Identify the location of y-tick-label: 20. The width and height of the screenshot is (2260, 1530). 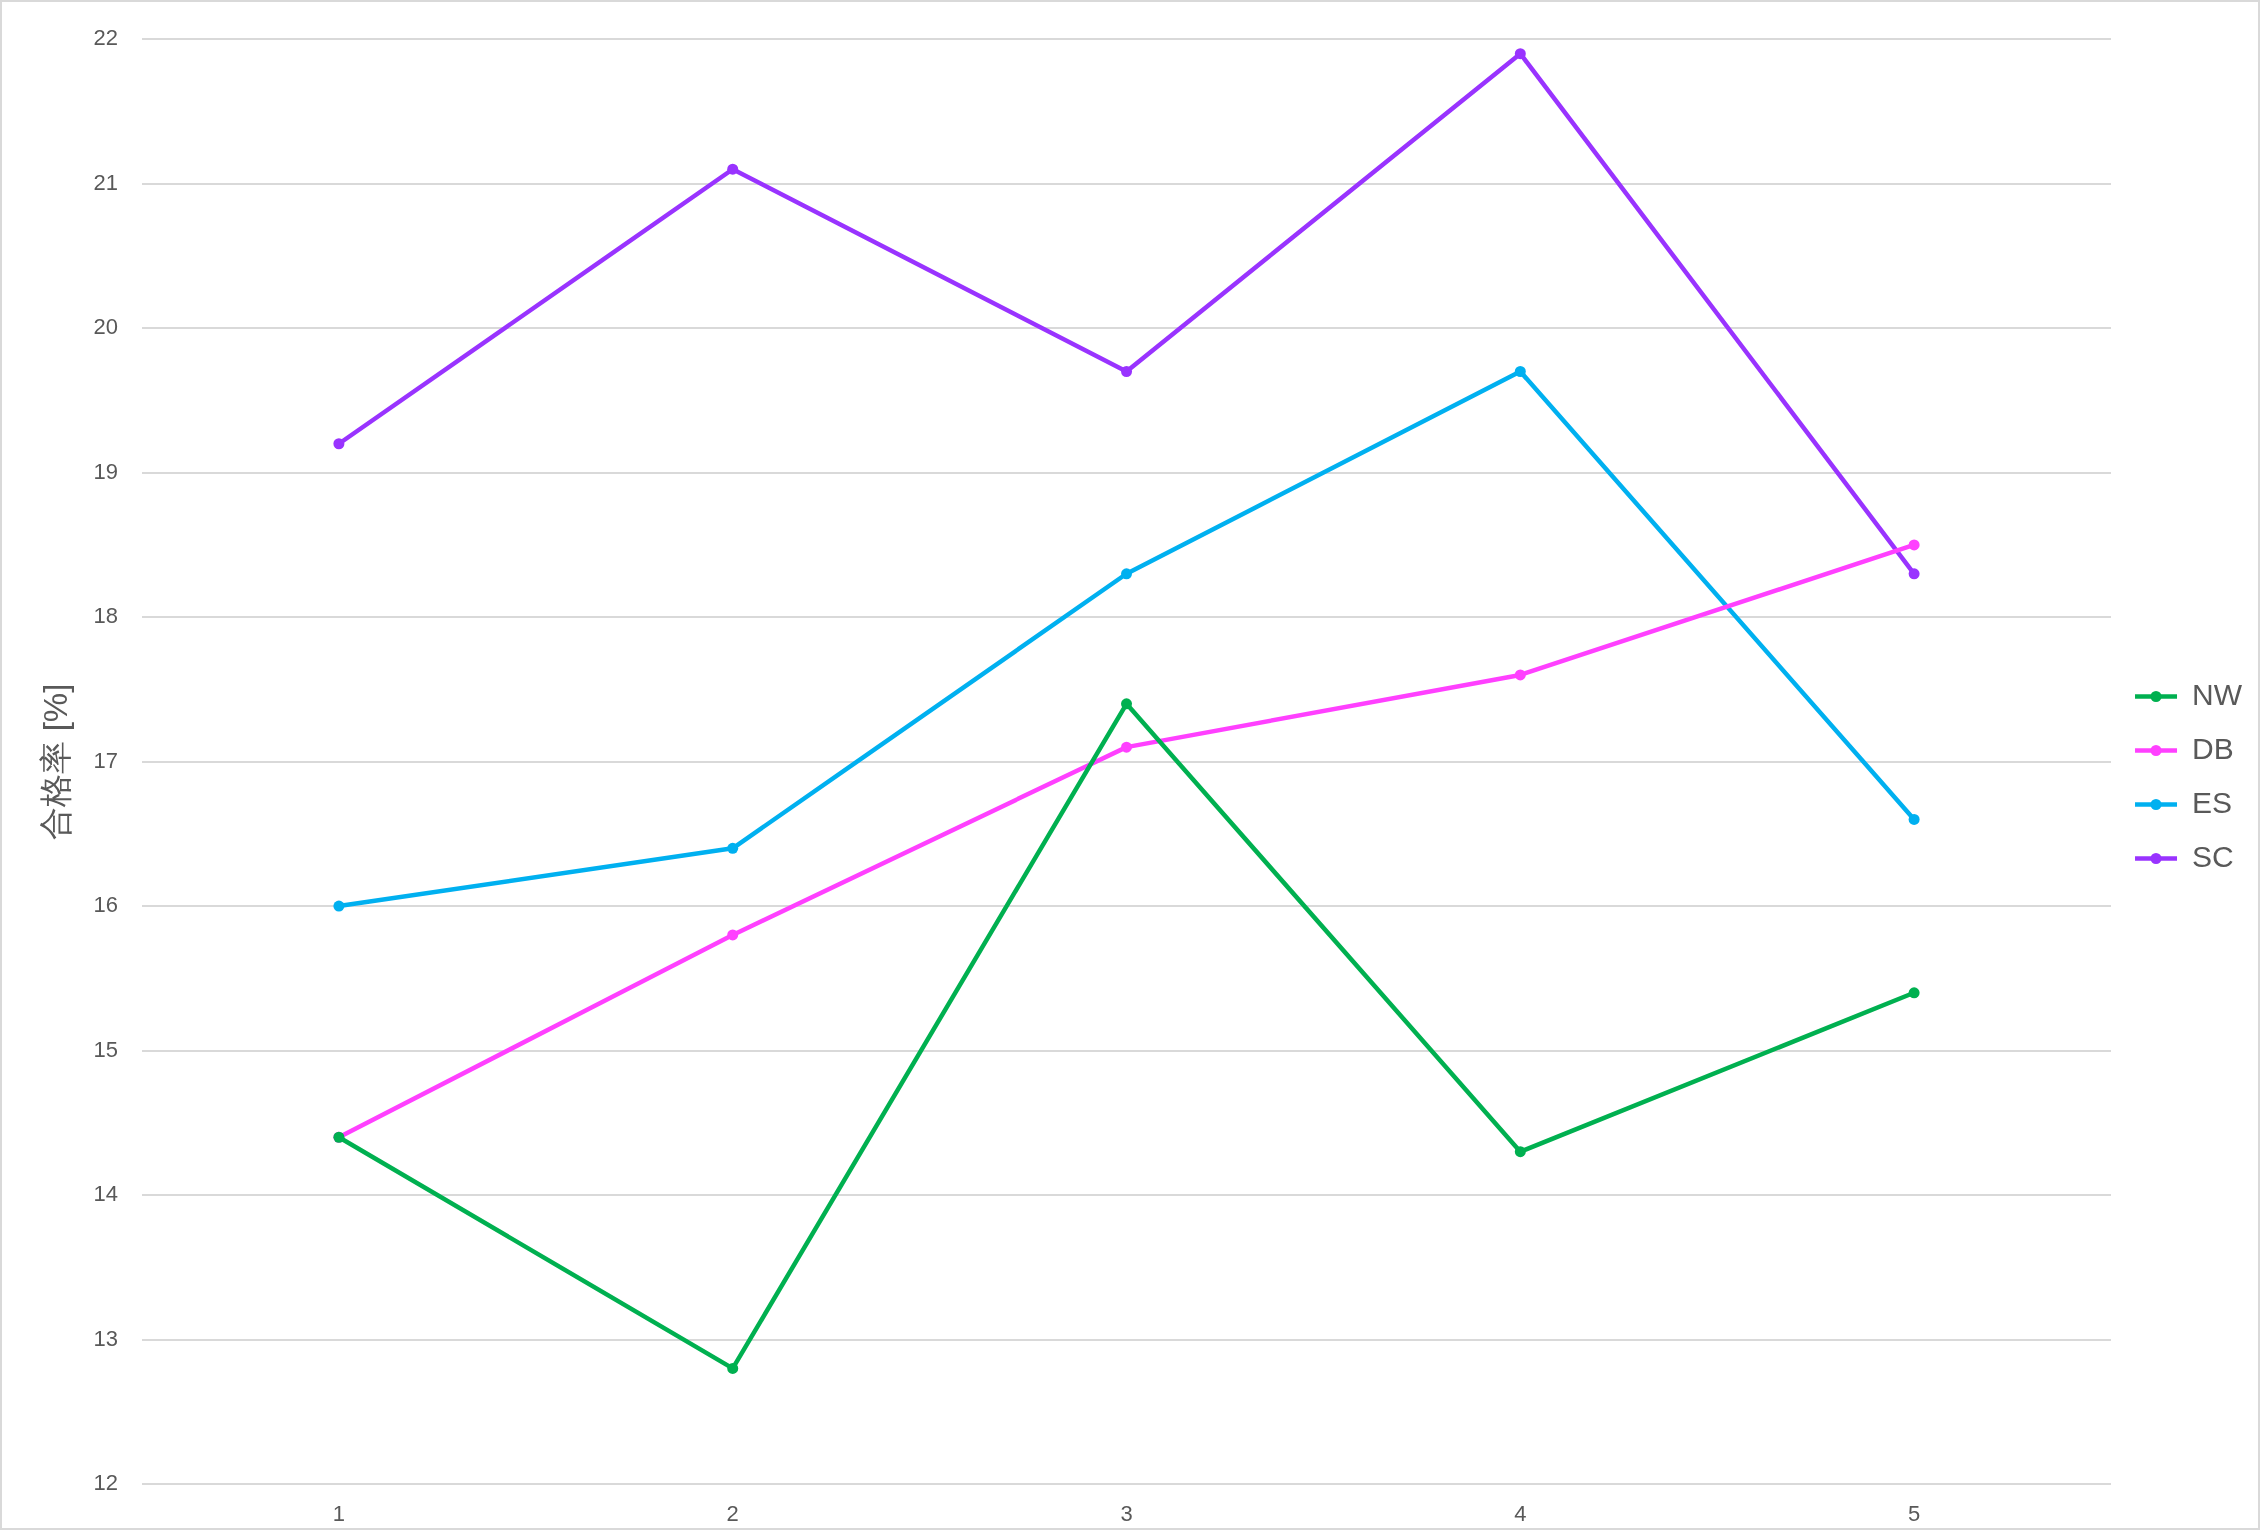
(105, 327).